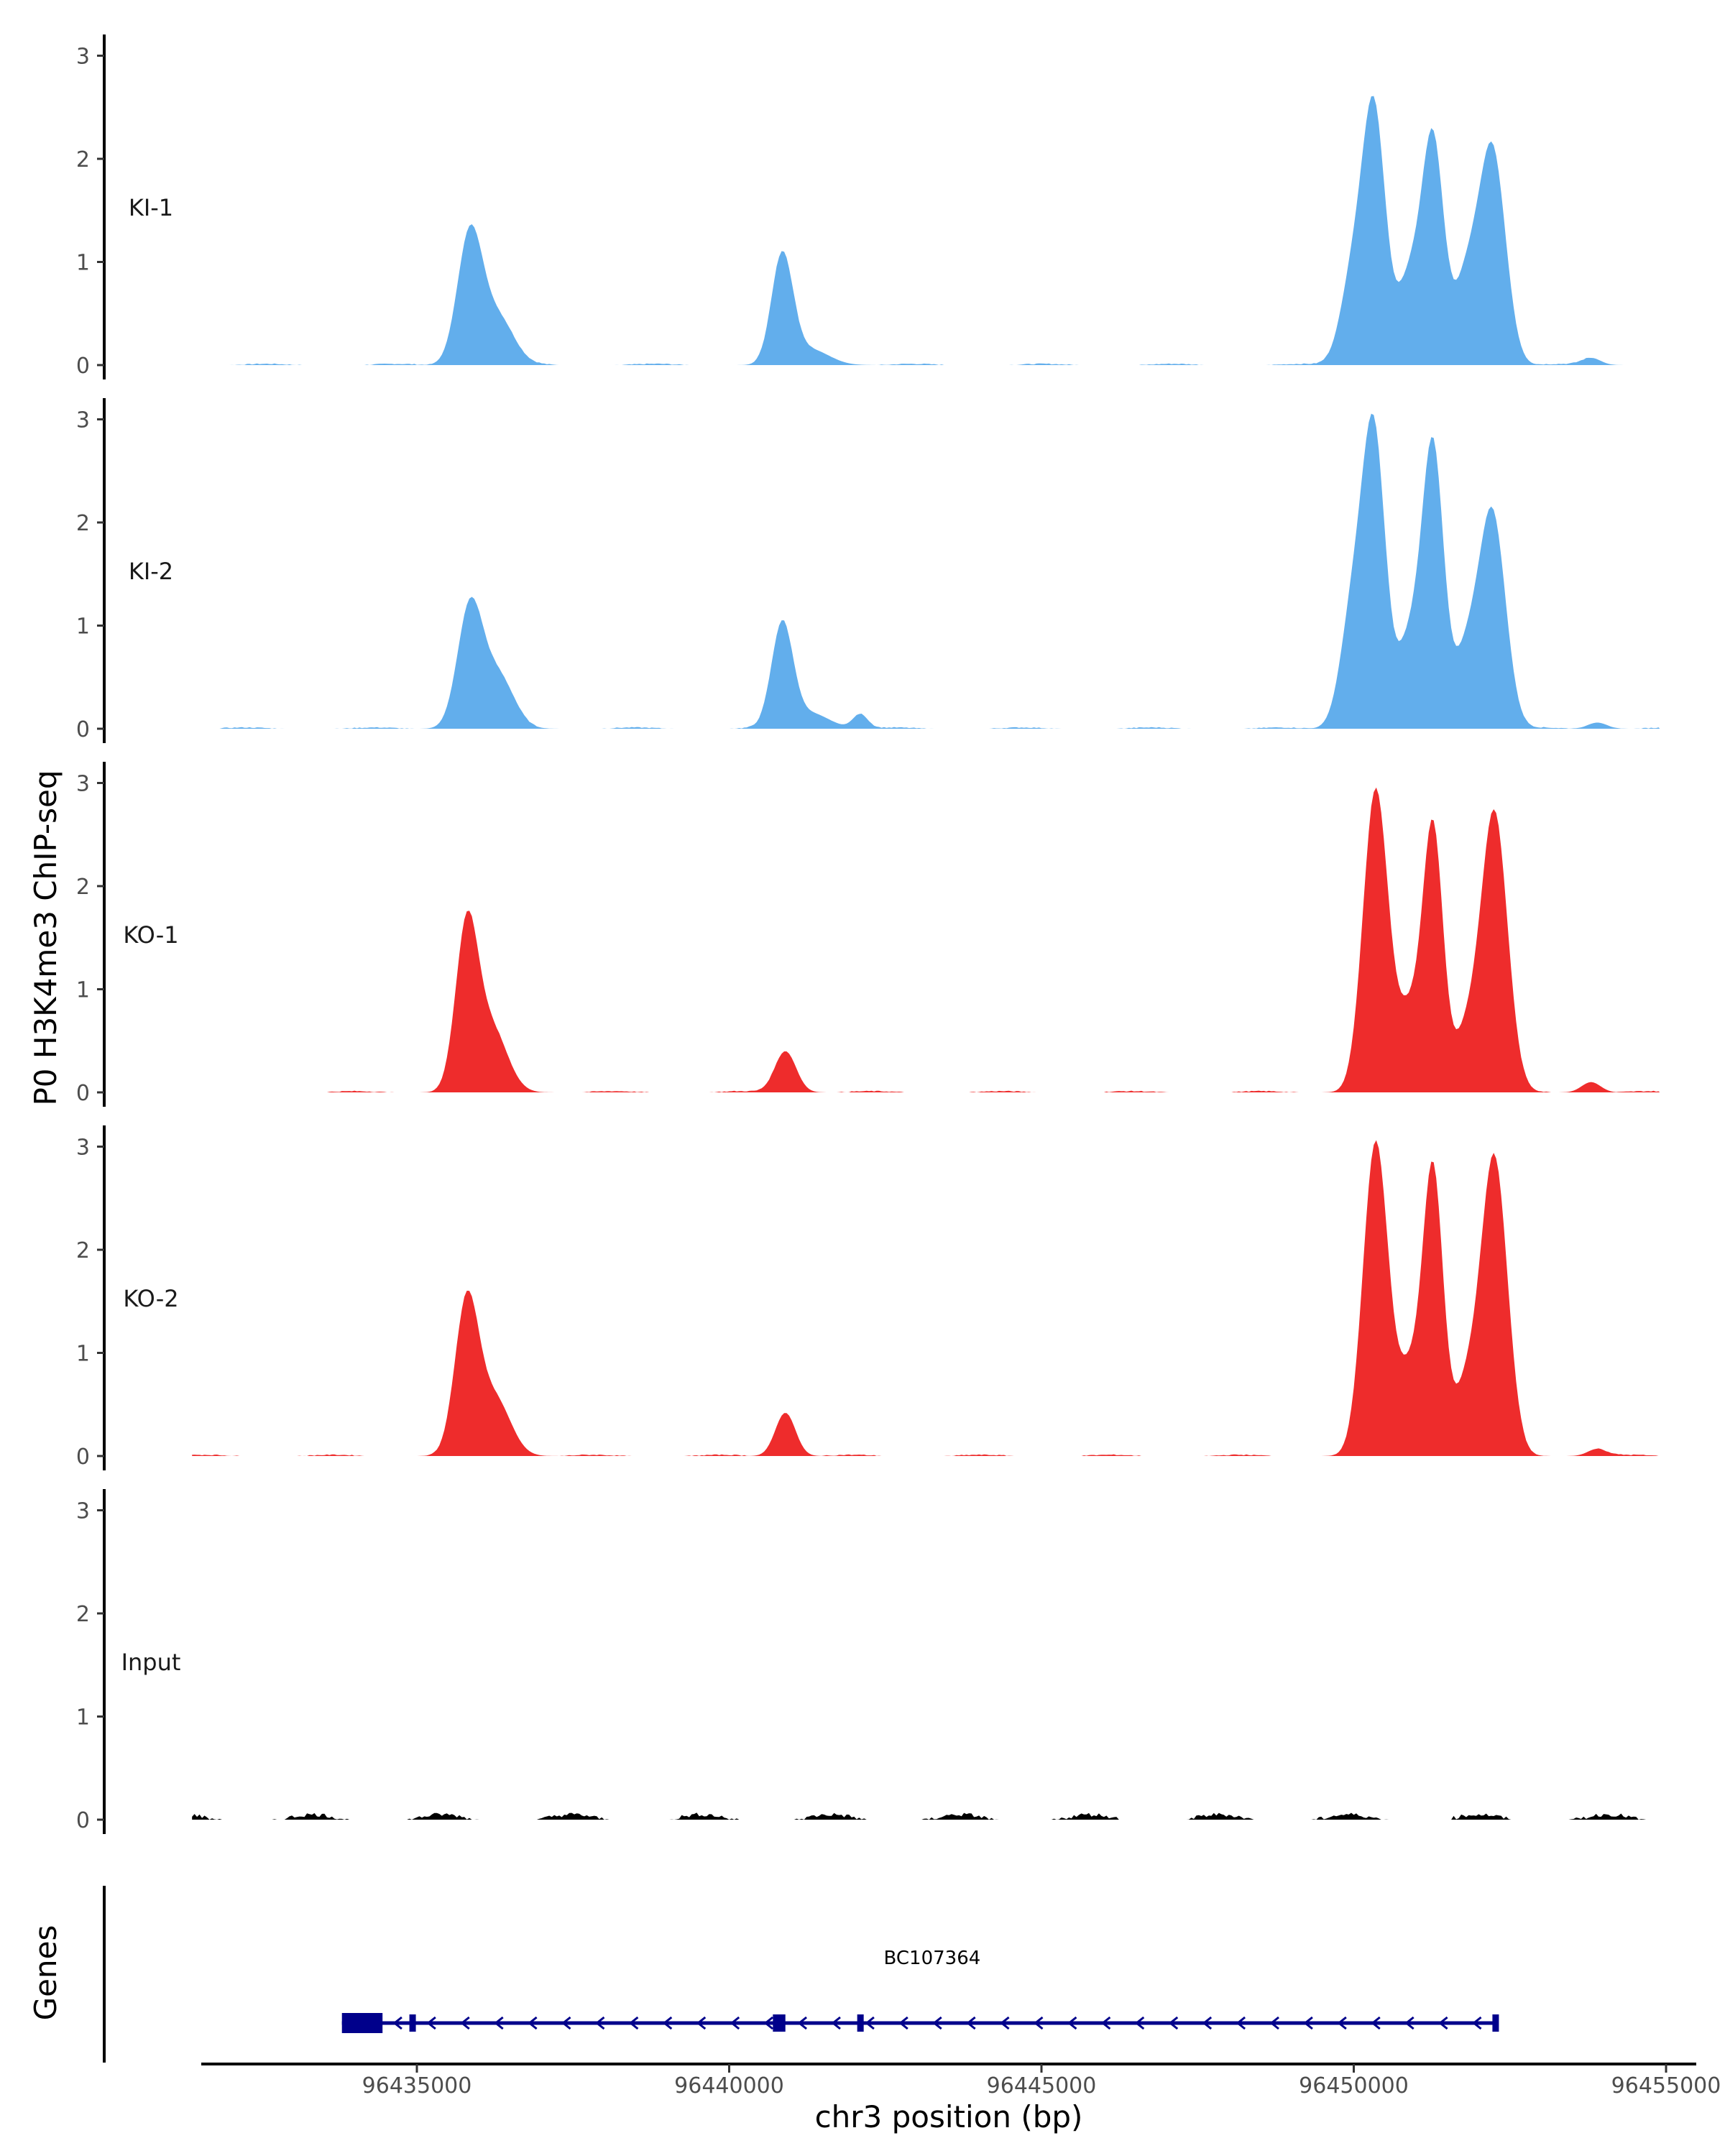 This screenshot has height=2156, width=1725. What do you see at coordinates (926, 1816) in the screenshot?
I see `signal-area-input` at bounding box center [926, 1816].